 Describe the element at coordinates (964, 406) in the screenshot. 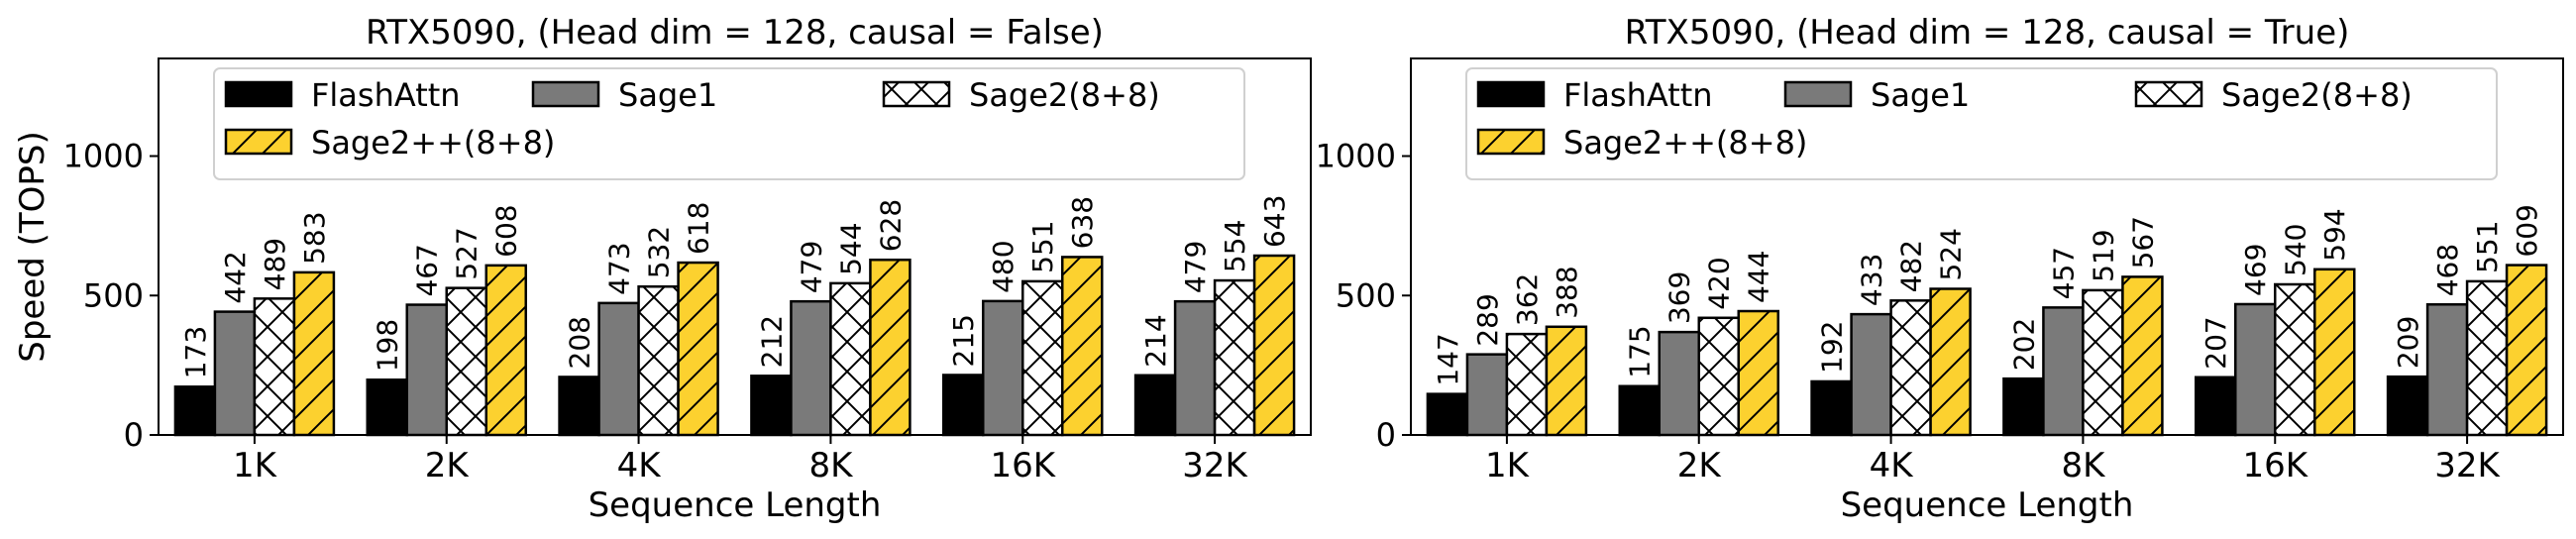

I see `bar-flashattn-16k` at that location.